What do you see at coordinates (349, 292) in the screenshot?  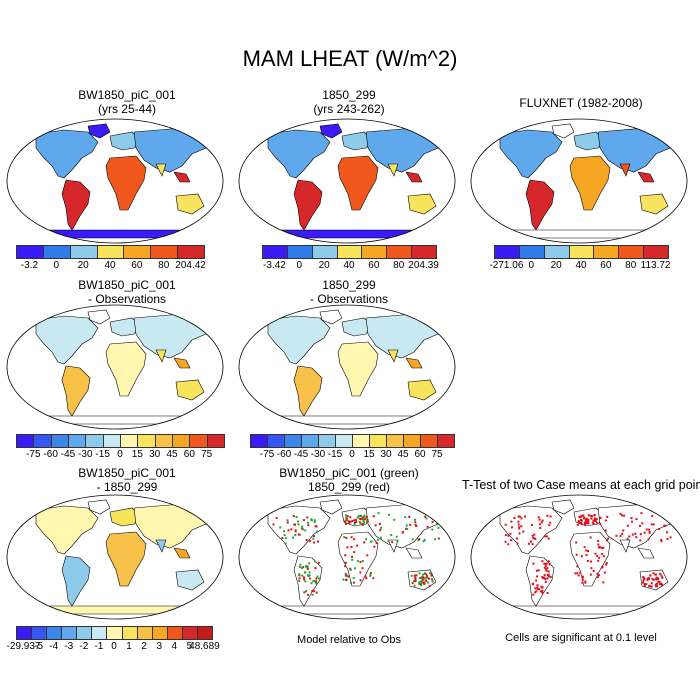 I see `panel-5-title: 1850_299- Observations` at bounding box center [349, 292].